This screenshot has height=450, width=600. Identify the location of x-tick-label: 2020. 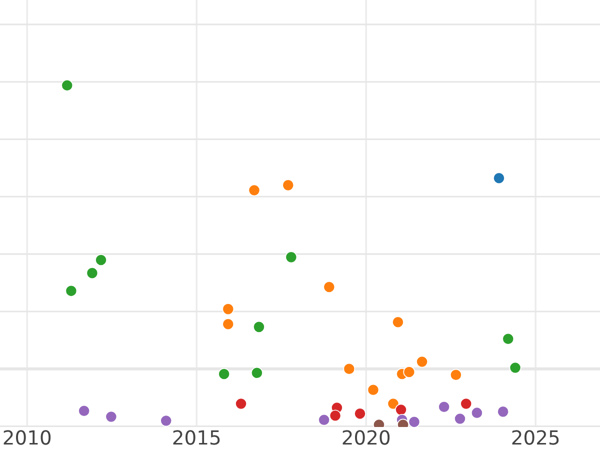
(366, 437).